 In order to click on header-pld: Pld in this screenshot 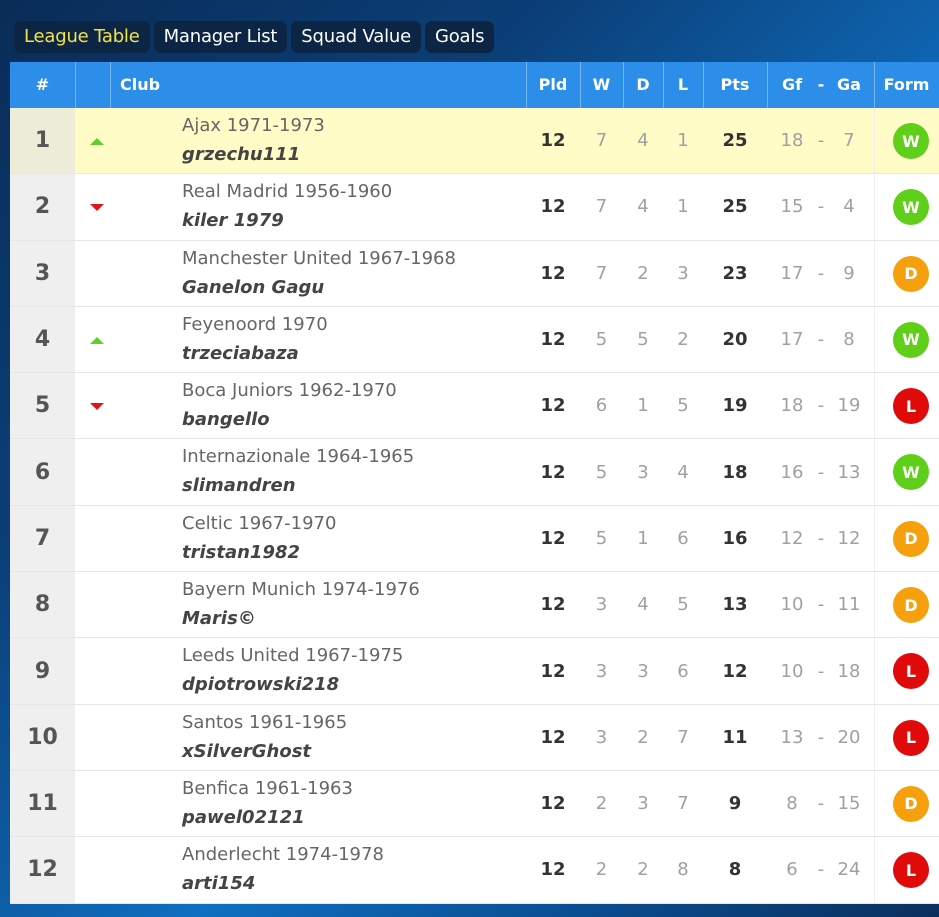, I will do `click(553, 84)`.